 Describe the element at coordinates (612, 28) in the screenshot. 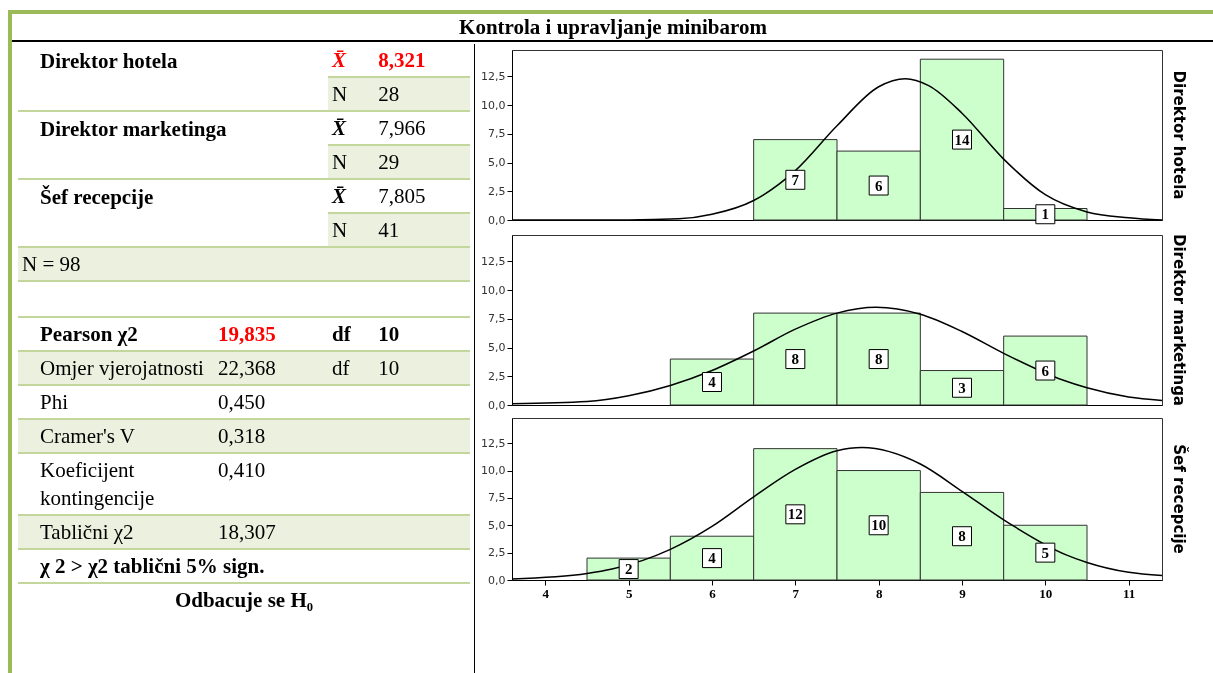

I see `text: Kontrola i upravljanje minibarom` at that location.